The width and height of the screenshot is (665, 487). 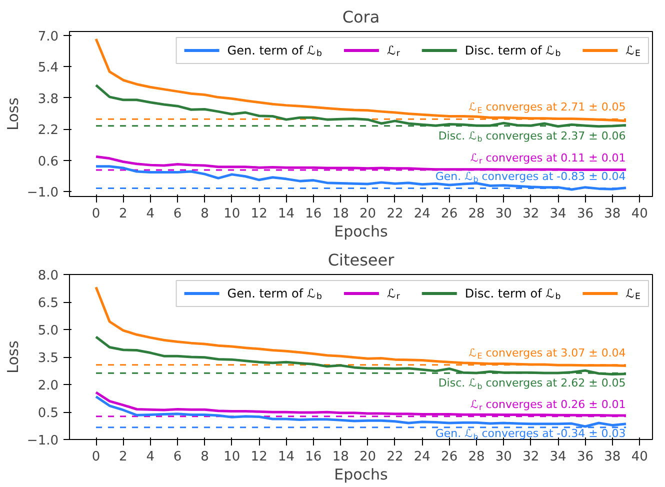 I want to click on y-tick-label: 7.0, so click(x=48, y=36).